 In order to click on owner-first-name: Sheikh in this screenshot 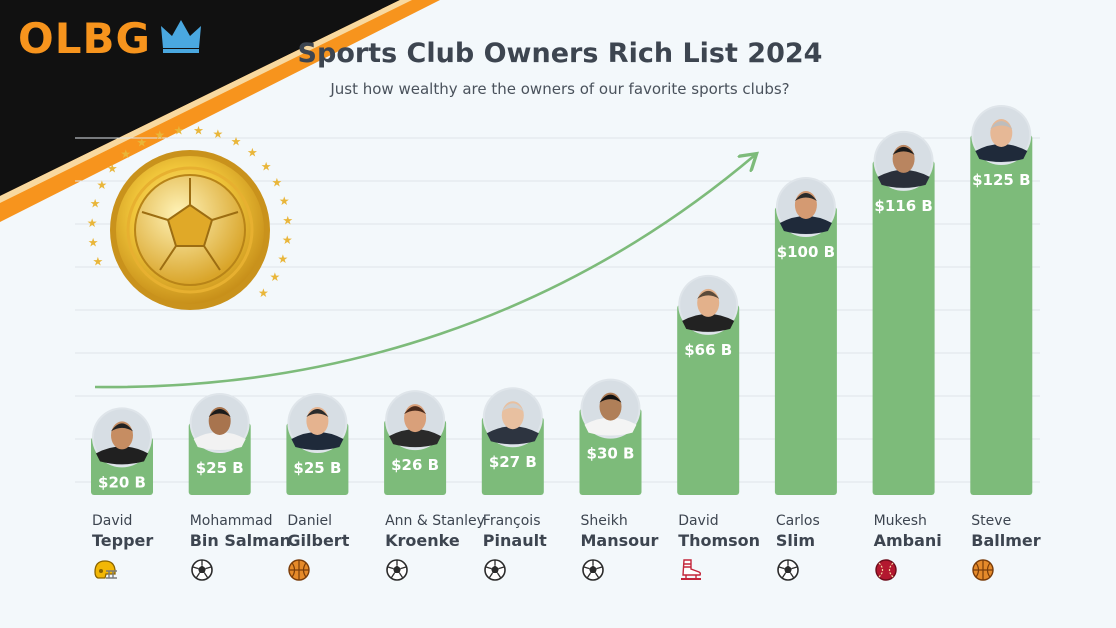, I will do `click(604, 521)`.